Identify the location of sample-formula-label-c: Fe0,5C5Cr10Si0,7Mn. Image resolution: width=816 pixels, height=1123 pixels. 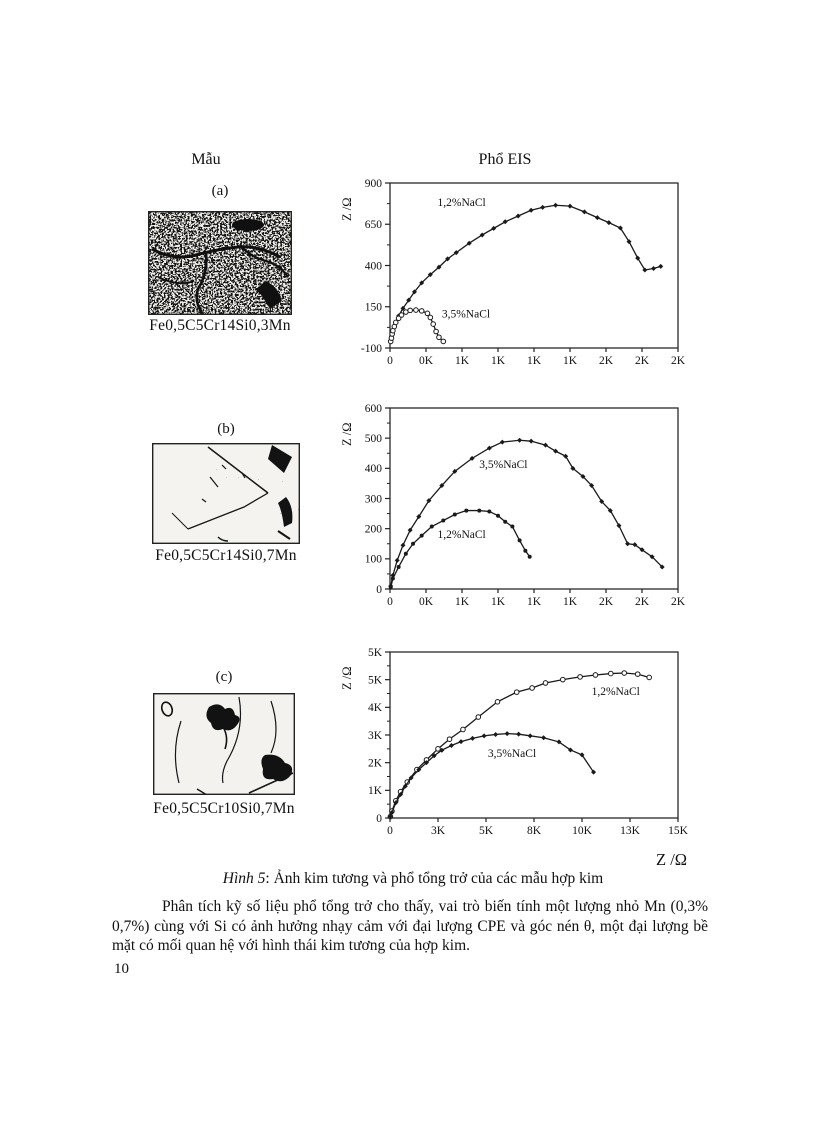
(224, 808).